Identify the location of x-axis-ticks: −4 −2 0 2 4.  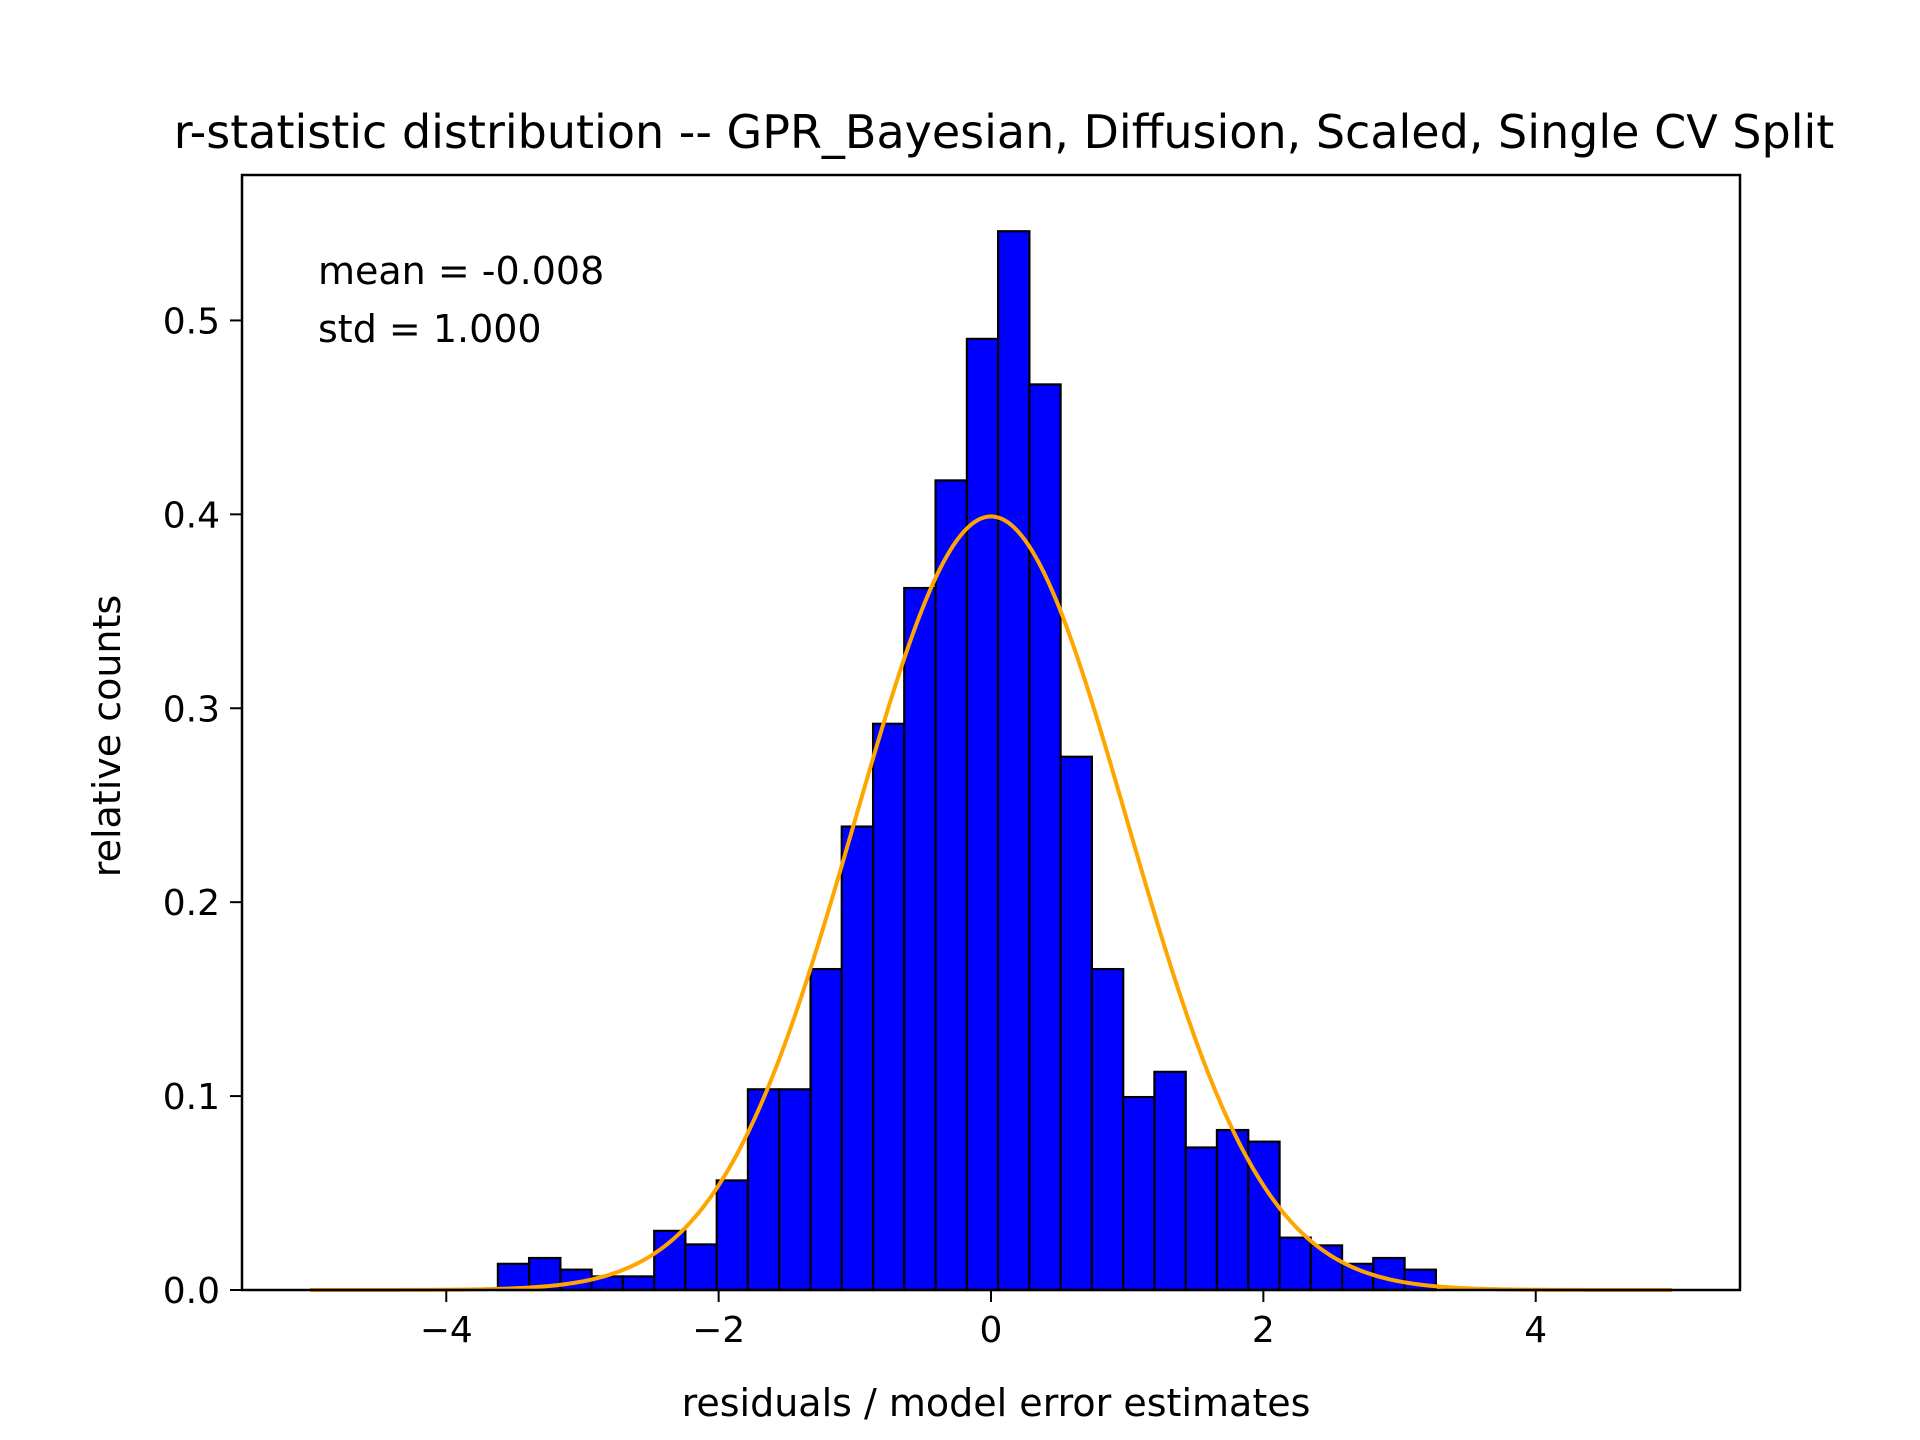
(983, 1320).